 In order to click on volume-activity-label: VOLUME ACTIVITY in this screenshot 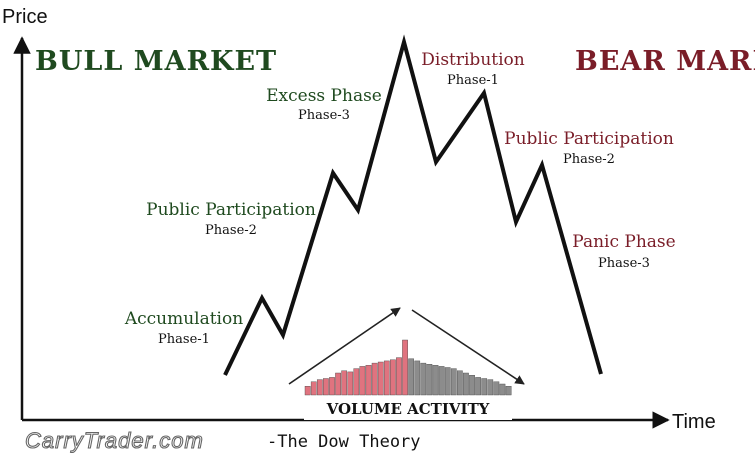, I will do `click(408, 409)`.